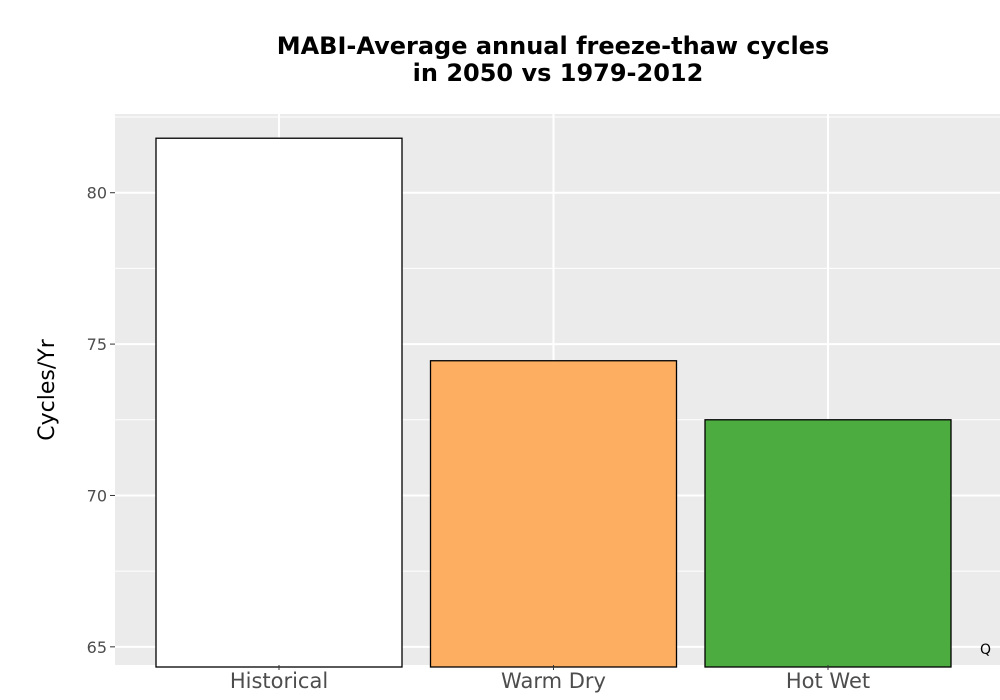 The image size is (1000, 700). I want to click on x-axis: Historical Warm Dry Hot Wet, so click(550, 679).